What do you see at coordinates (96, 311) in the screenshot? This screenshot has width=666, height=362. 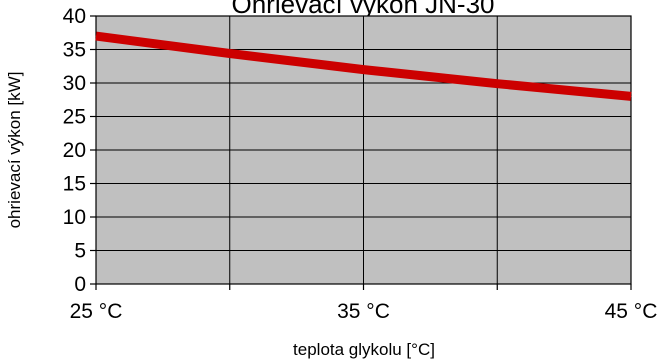 I see `x-tick-label: 25 °C` at bounding box center [96, 311].